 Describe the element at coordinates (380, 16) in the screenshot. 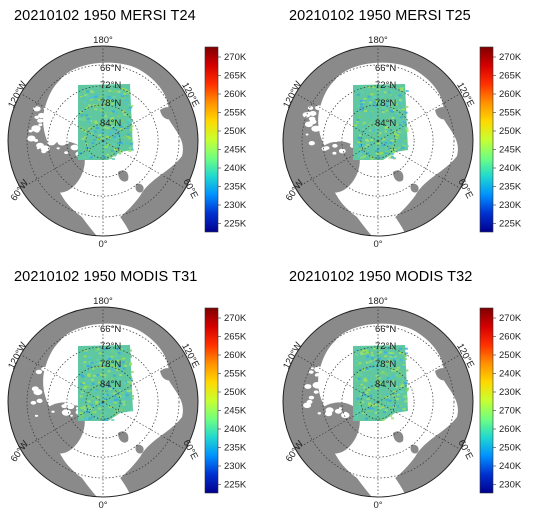

I see `panel-title: 20210102 1950 MERSI T25` at that location.